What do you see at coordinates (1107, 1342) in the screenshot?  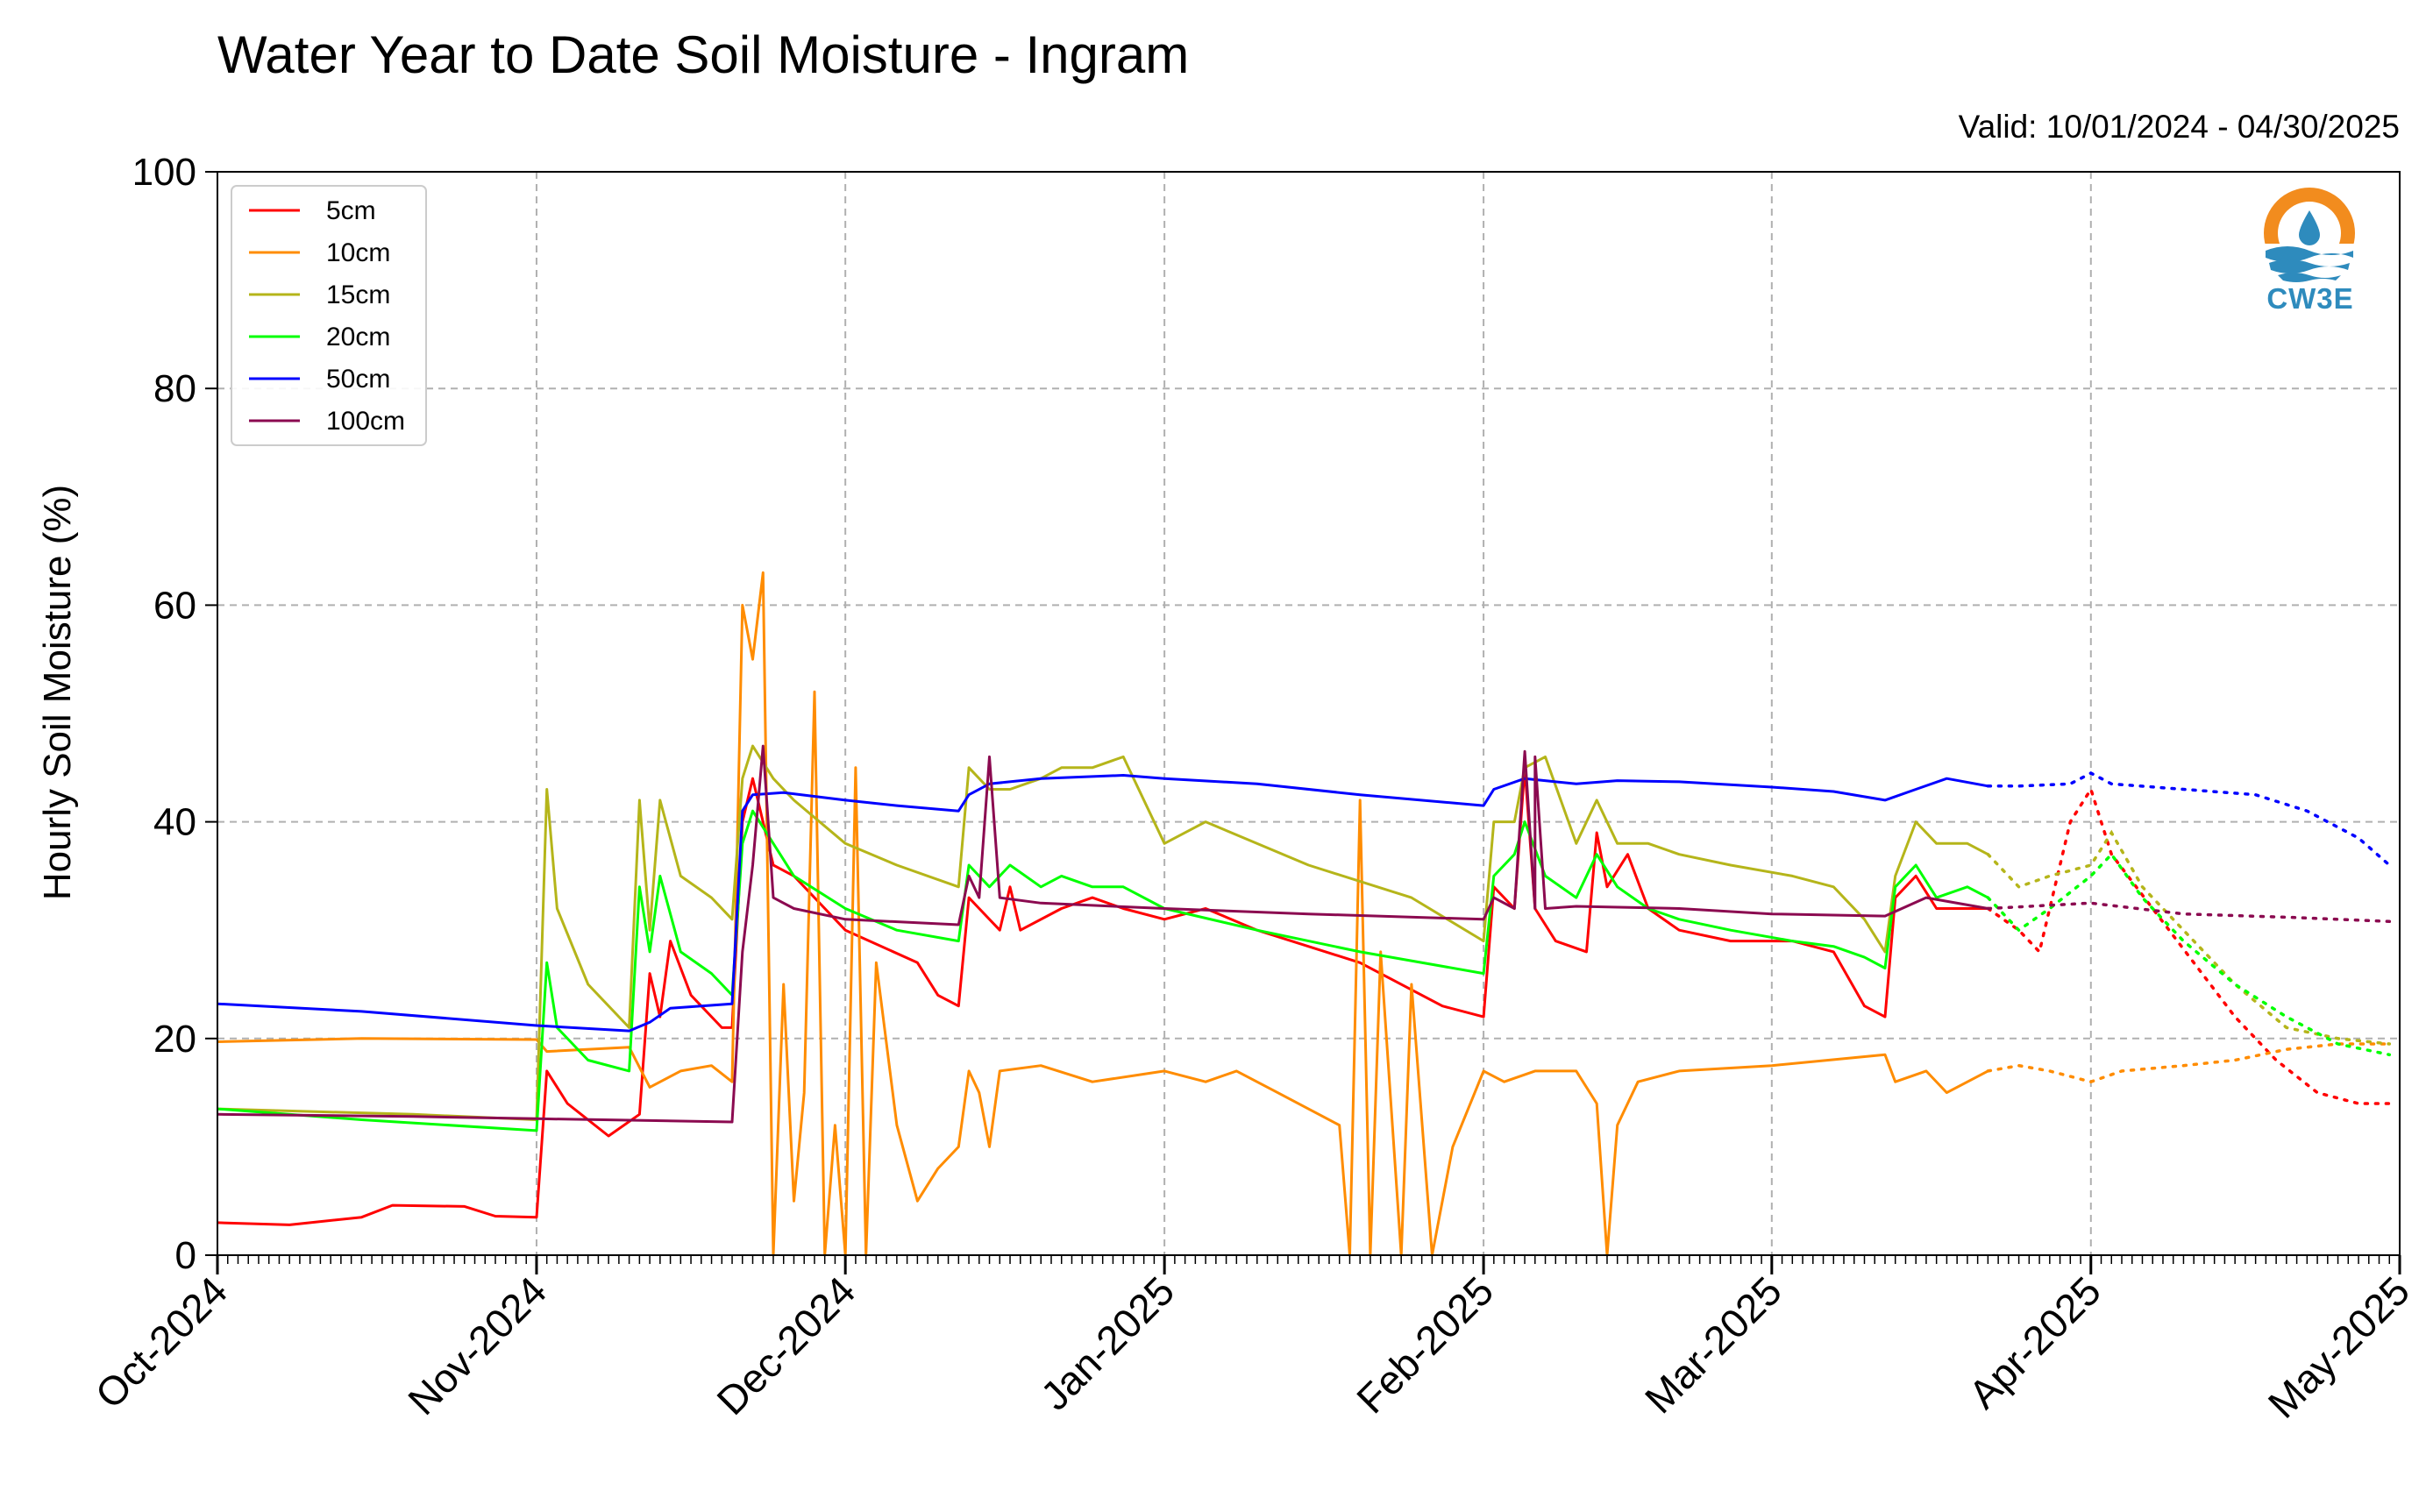 I see `x-tick-label: Jan-2025` at bounding box center [1107, 1342].